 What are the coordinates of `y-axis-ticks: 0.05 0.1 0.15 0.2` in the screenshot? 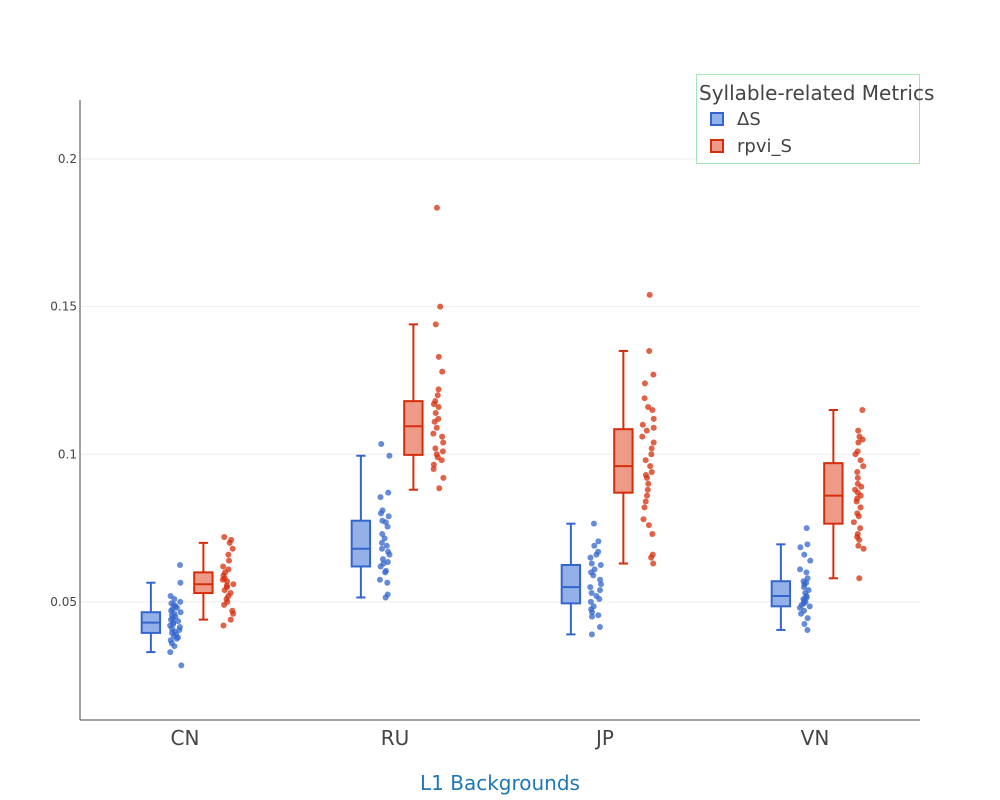 It's located at (63, 380).